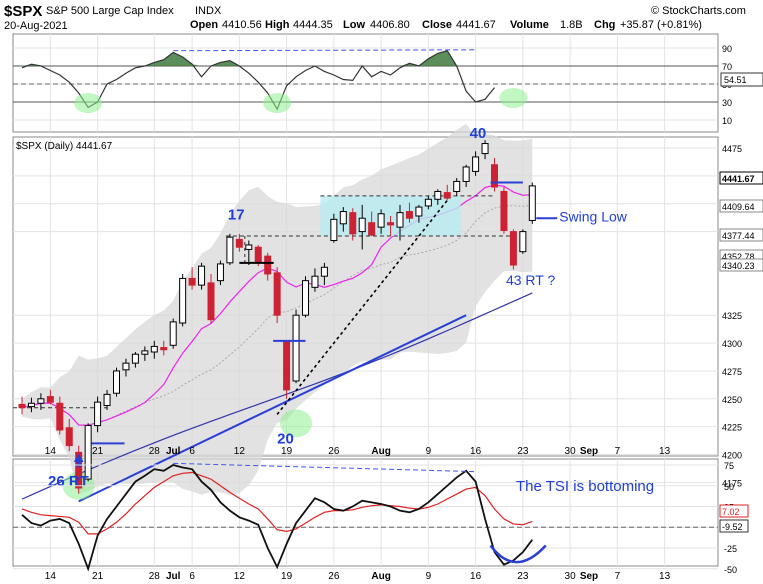 The width and height of the screenshot is (763, 584). What do you see at coordinates (240, 451) in the screenshot?
I see `x-tick-label-price: 12` at bounding box center [240, 451].